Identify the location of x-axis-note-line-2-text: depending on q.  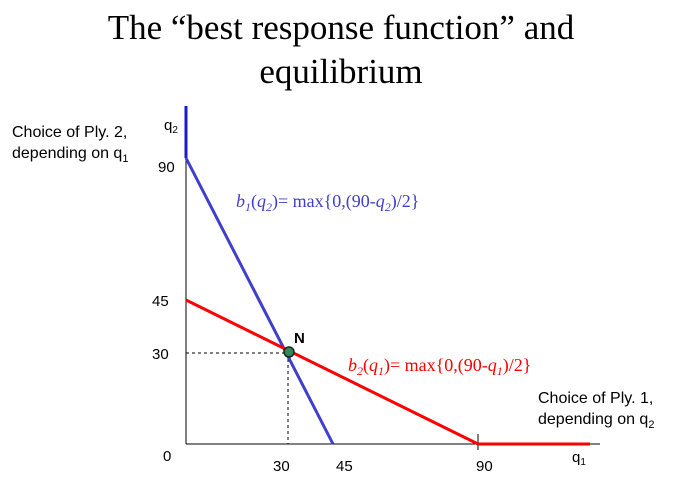
(593, 419).